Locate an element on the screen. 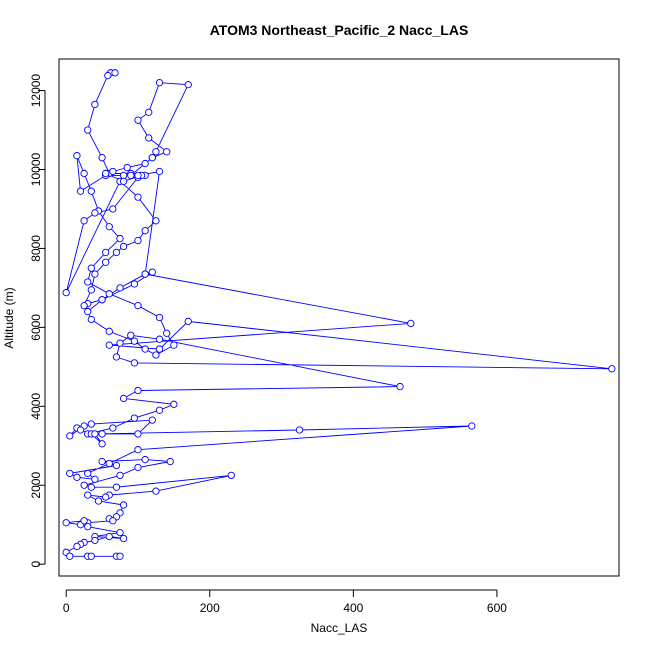 Image resolution: width=650 pixels, height=650 pixels. y-tick-label: 8000 is located at coordinates (36, 248).